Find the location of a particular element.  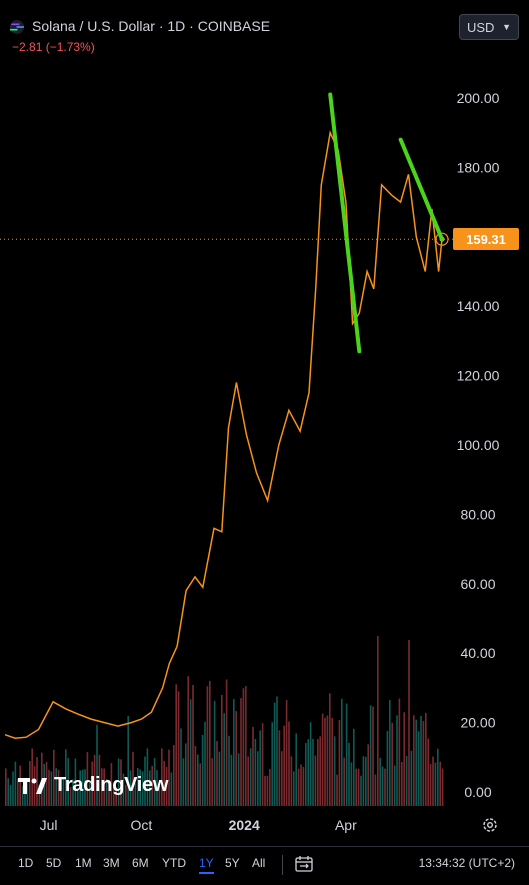

range-button-5d: 5D is located at coordinates (54, 863).